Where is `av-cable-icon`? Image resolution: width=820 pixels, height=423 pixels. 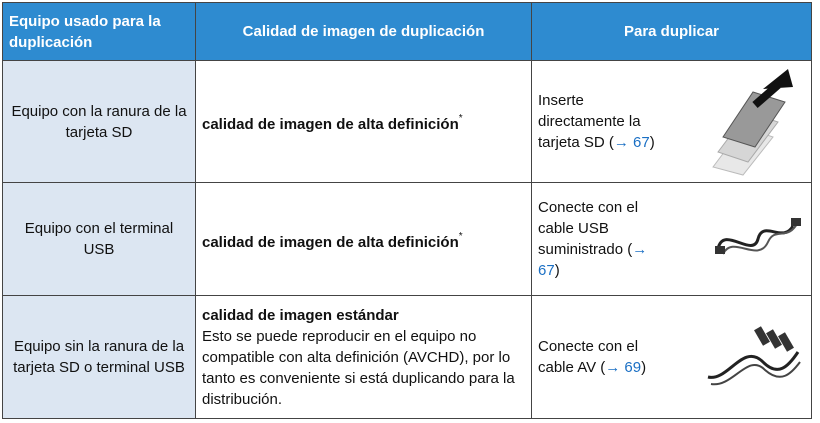
av-cable-icon is located at coordinates (754, 356).